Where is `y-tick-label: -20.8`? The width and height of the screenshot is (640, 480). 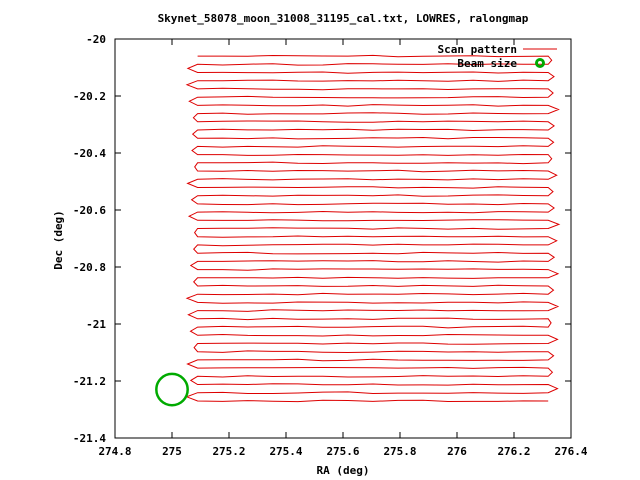
y-tick-label: -20.8 is located at coordinates (89, 267).